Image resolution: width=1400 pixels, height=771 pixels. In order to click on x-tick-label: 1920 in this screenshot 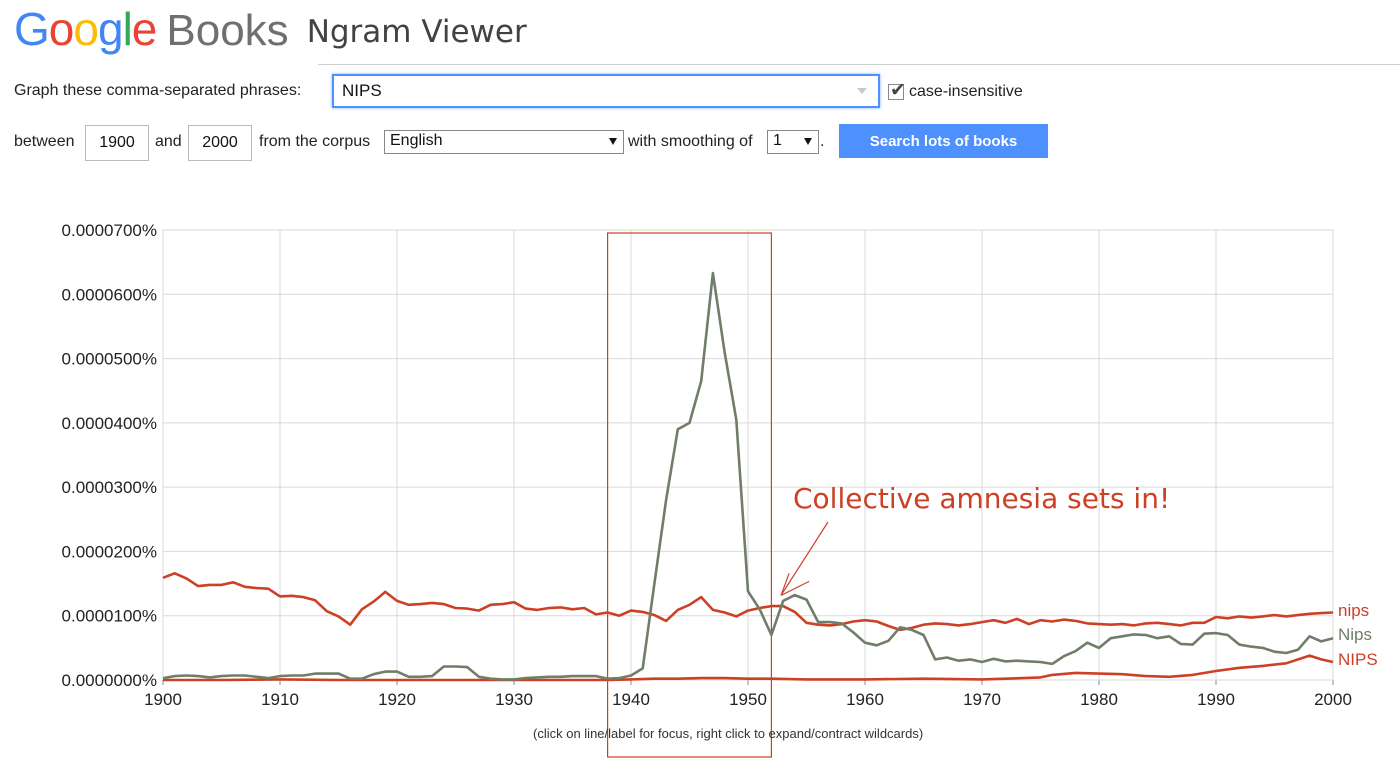, I will do `click(397, 699)`.